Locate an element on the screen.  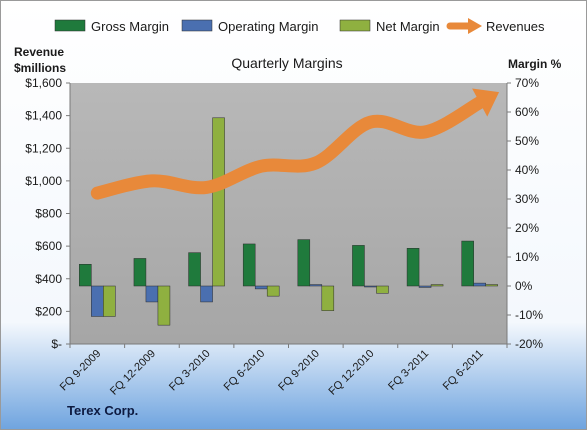
revenue-tick-label: $200 is located at coordinates (48, 311).